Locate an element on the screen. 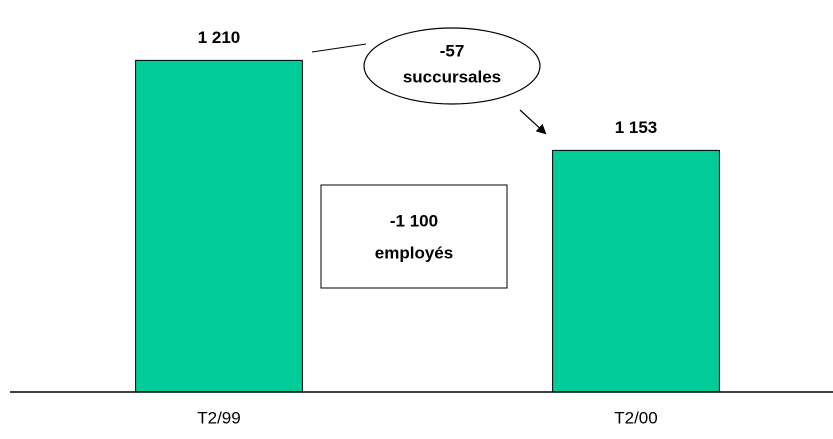 This screenshot has width=833, height=439. x-tick-label: T2/00 is located at coordinates (635, 417).